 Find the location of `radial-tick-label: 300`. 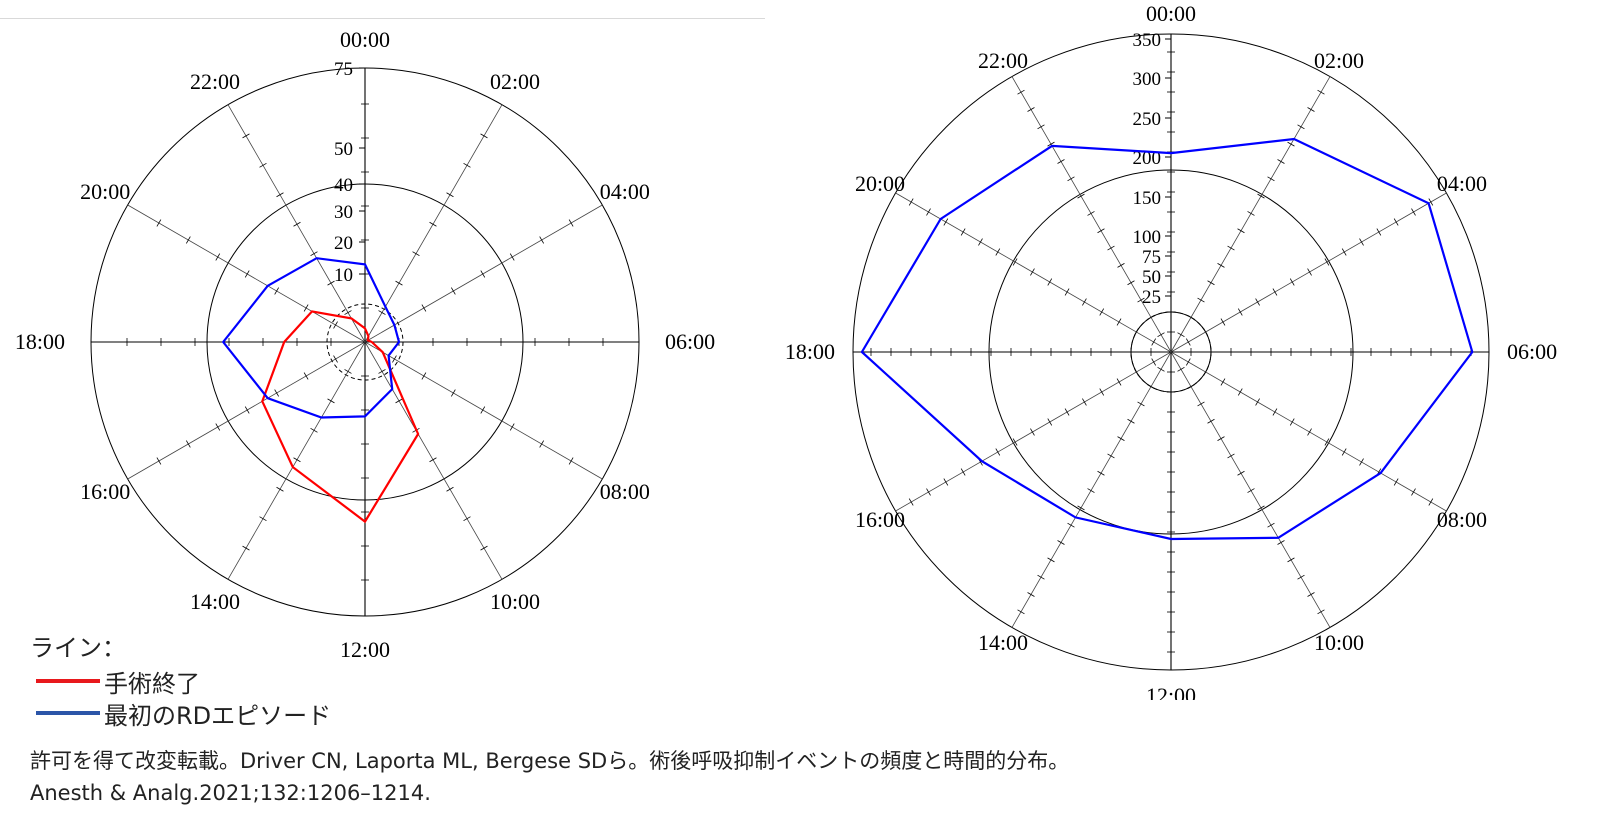

radial-tick-label: 300 is located at coordinates (1147, 79).